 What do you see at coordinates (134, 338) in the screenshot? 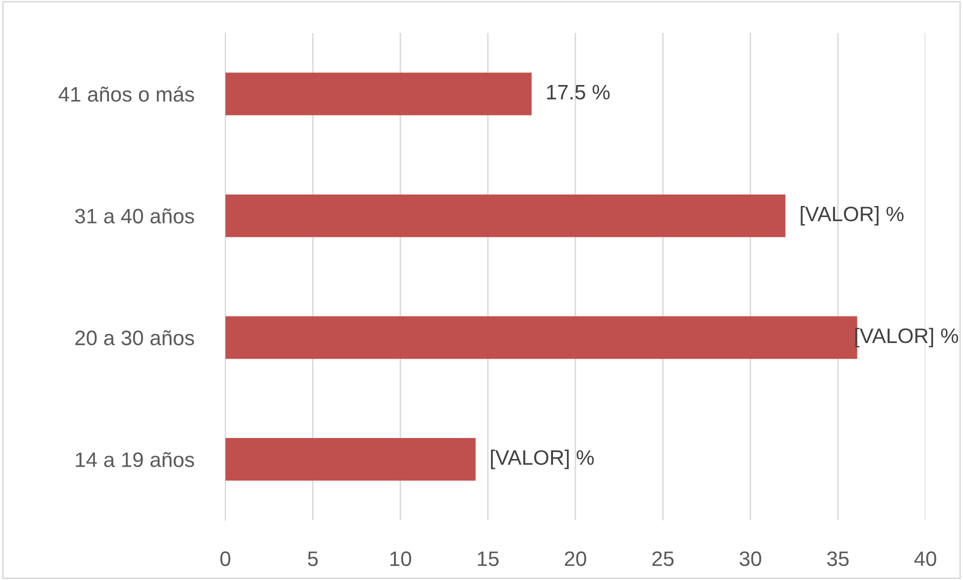
I see `y-tick-label: 20 a 30 años` at bounding box center [134, 338].